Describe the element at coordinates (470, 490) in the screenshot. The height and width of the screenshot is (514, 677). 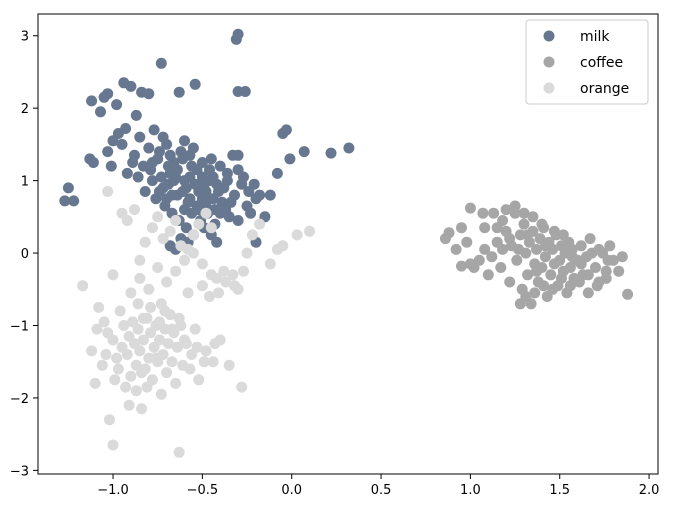
I see `x-tick-label: 1.0` at that location.